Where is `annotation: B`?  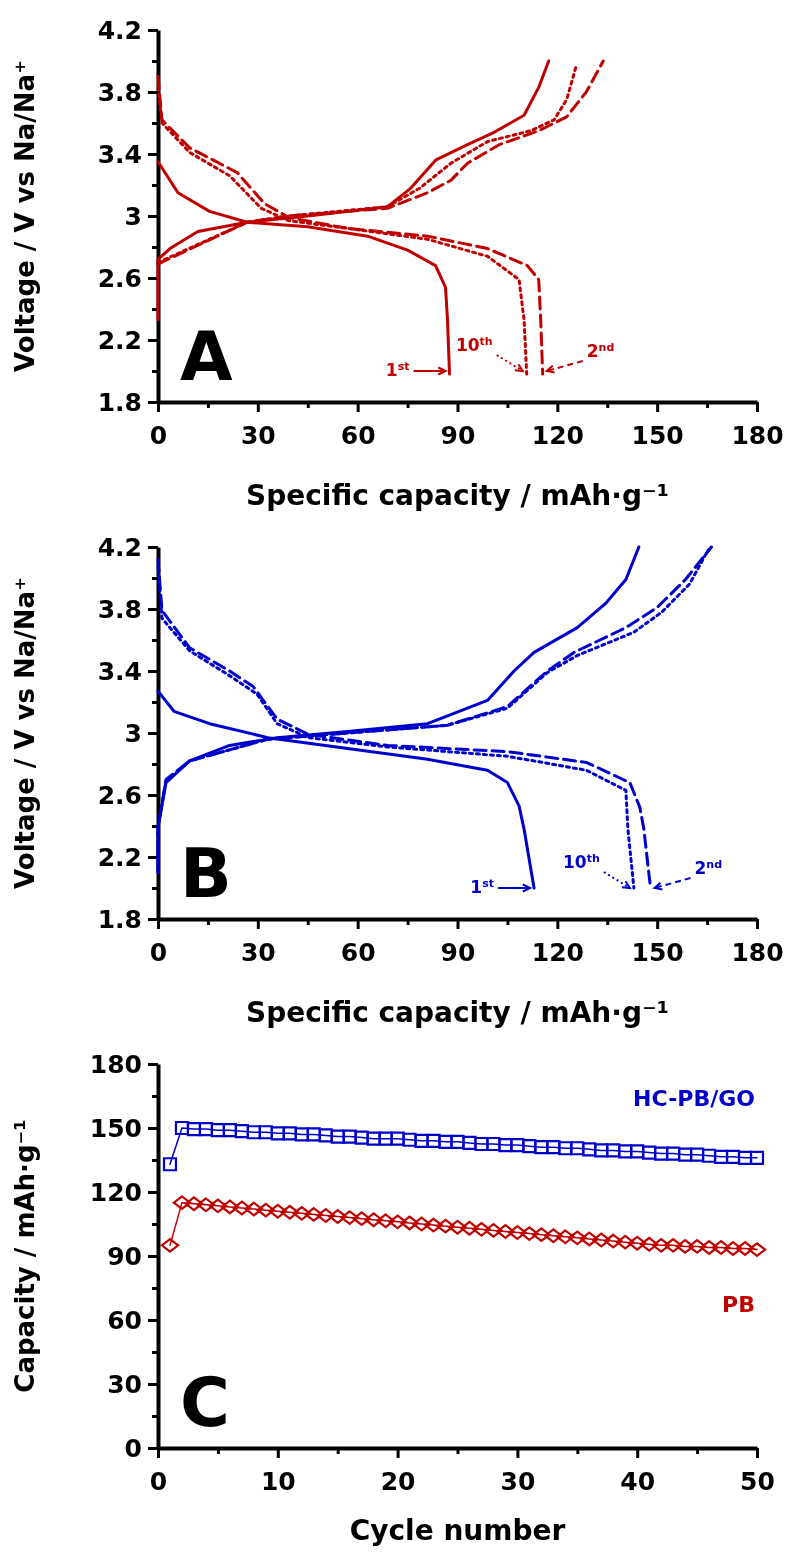
annotation: B is located at coordinates (206, 873).